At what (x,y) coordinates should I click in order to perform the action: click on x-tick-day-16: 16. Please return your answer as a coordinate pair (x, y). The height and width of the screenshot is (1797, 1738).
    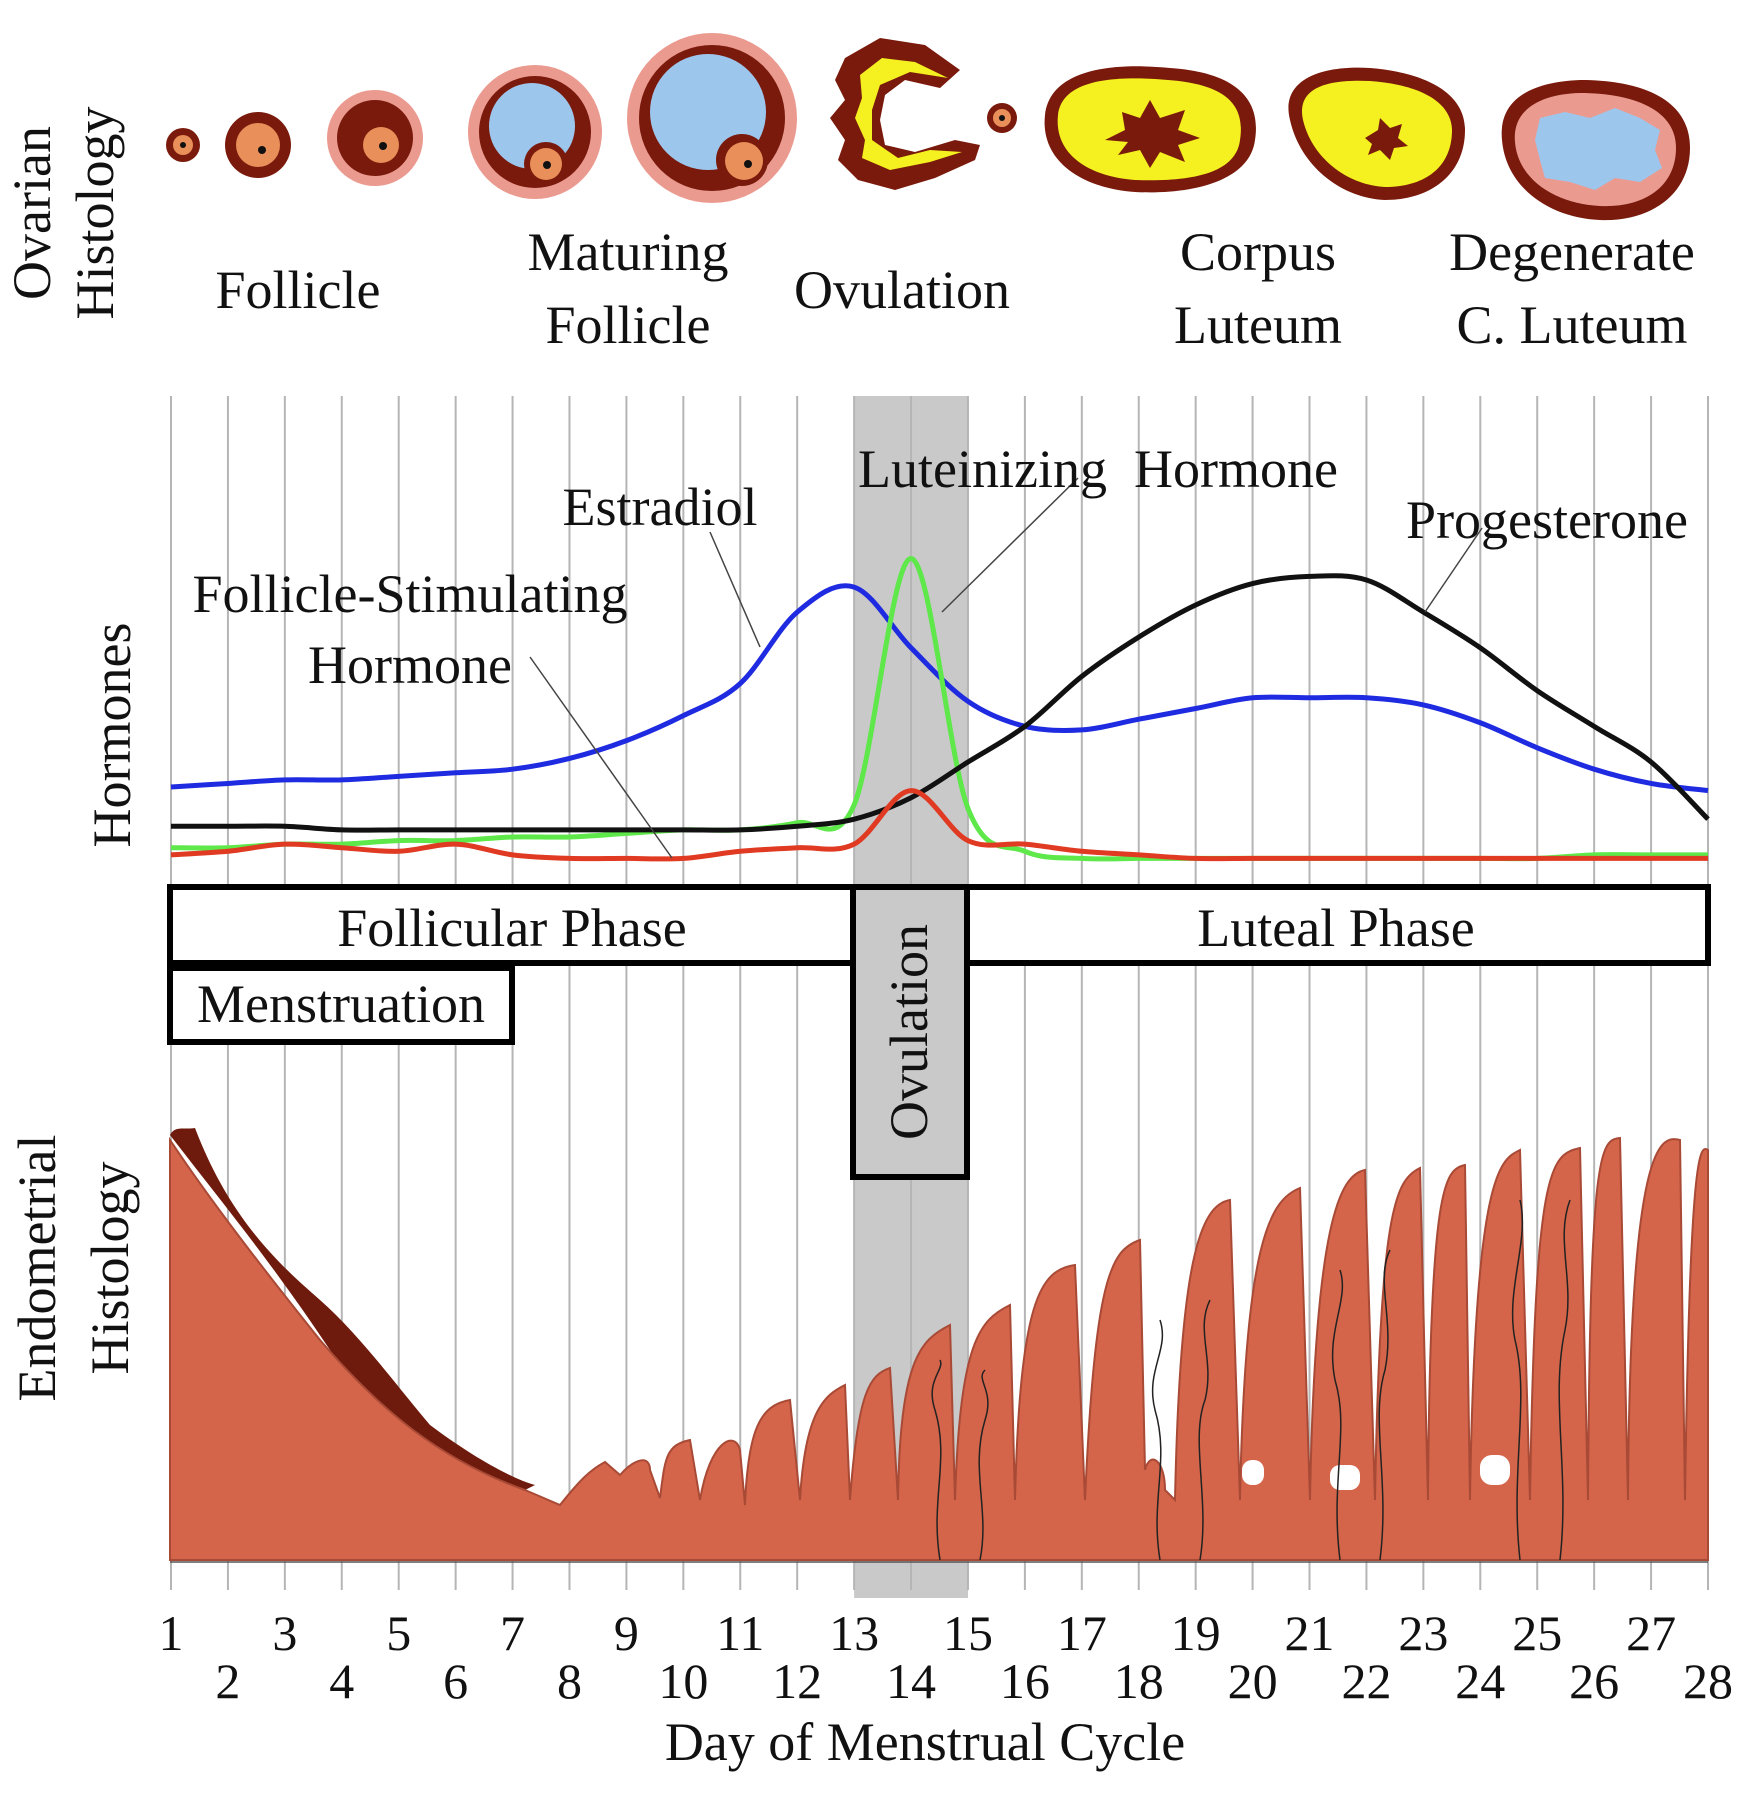
    Looking at the image, I should click on (1025, 1681).